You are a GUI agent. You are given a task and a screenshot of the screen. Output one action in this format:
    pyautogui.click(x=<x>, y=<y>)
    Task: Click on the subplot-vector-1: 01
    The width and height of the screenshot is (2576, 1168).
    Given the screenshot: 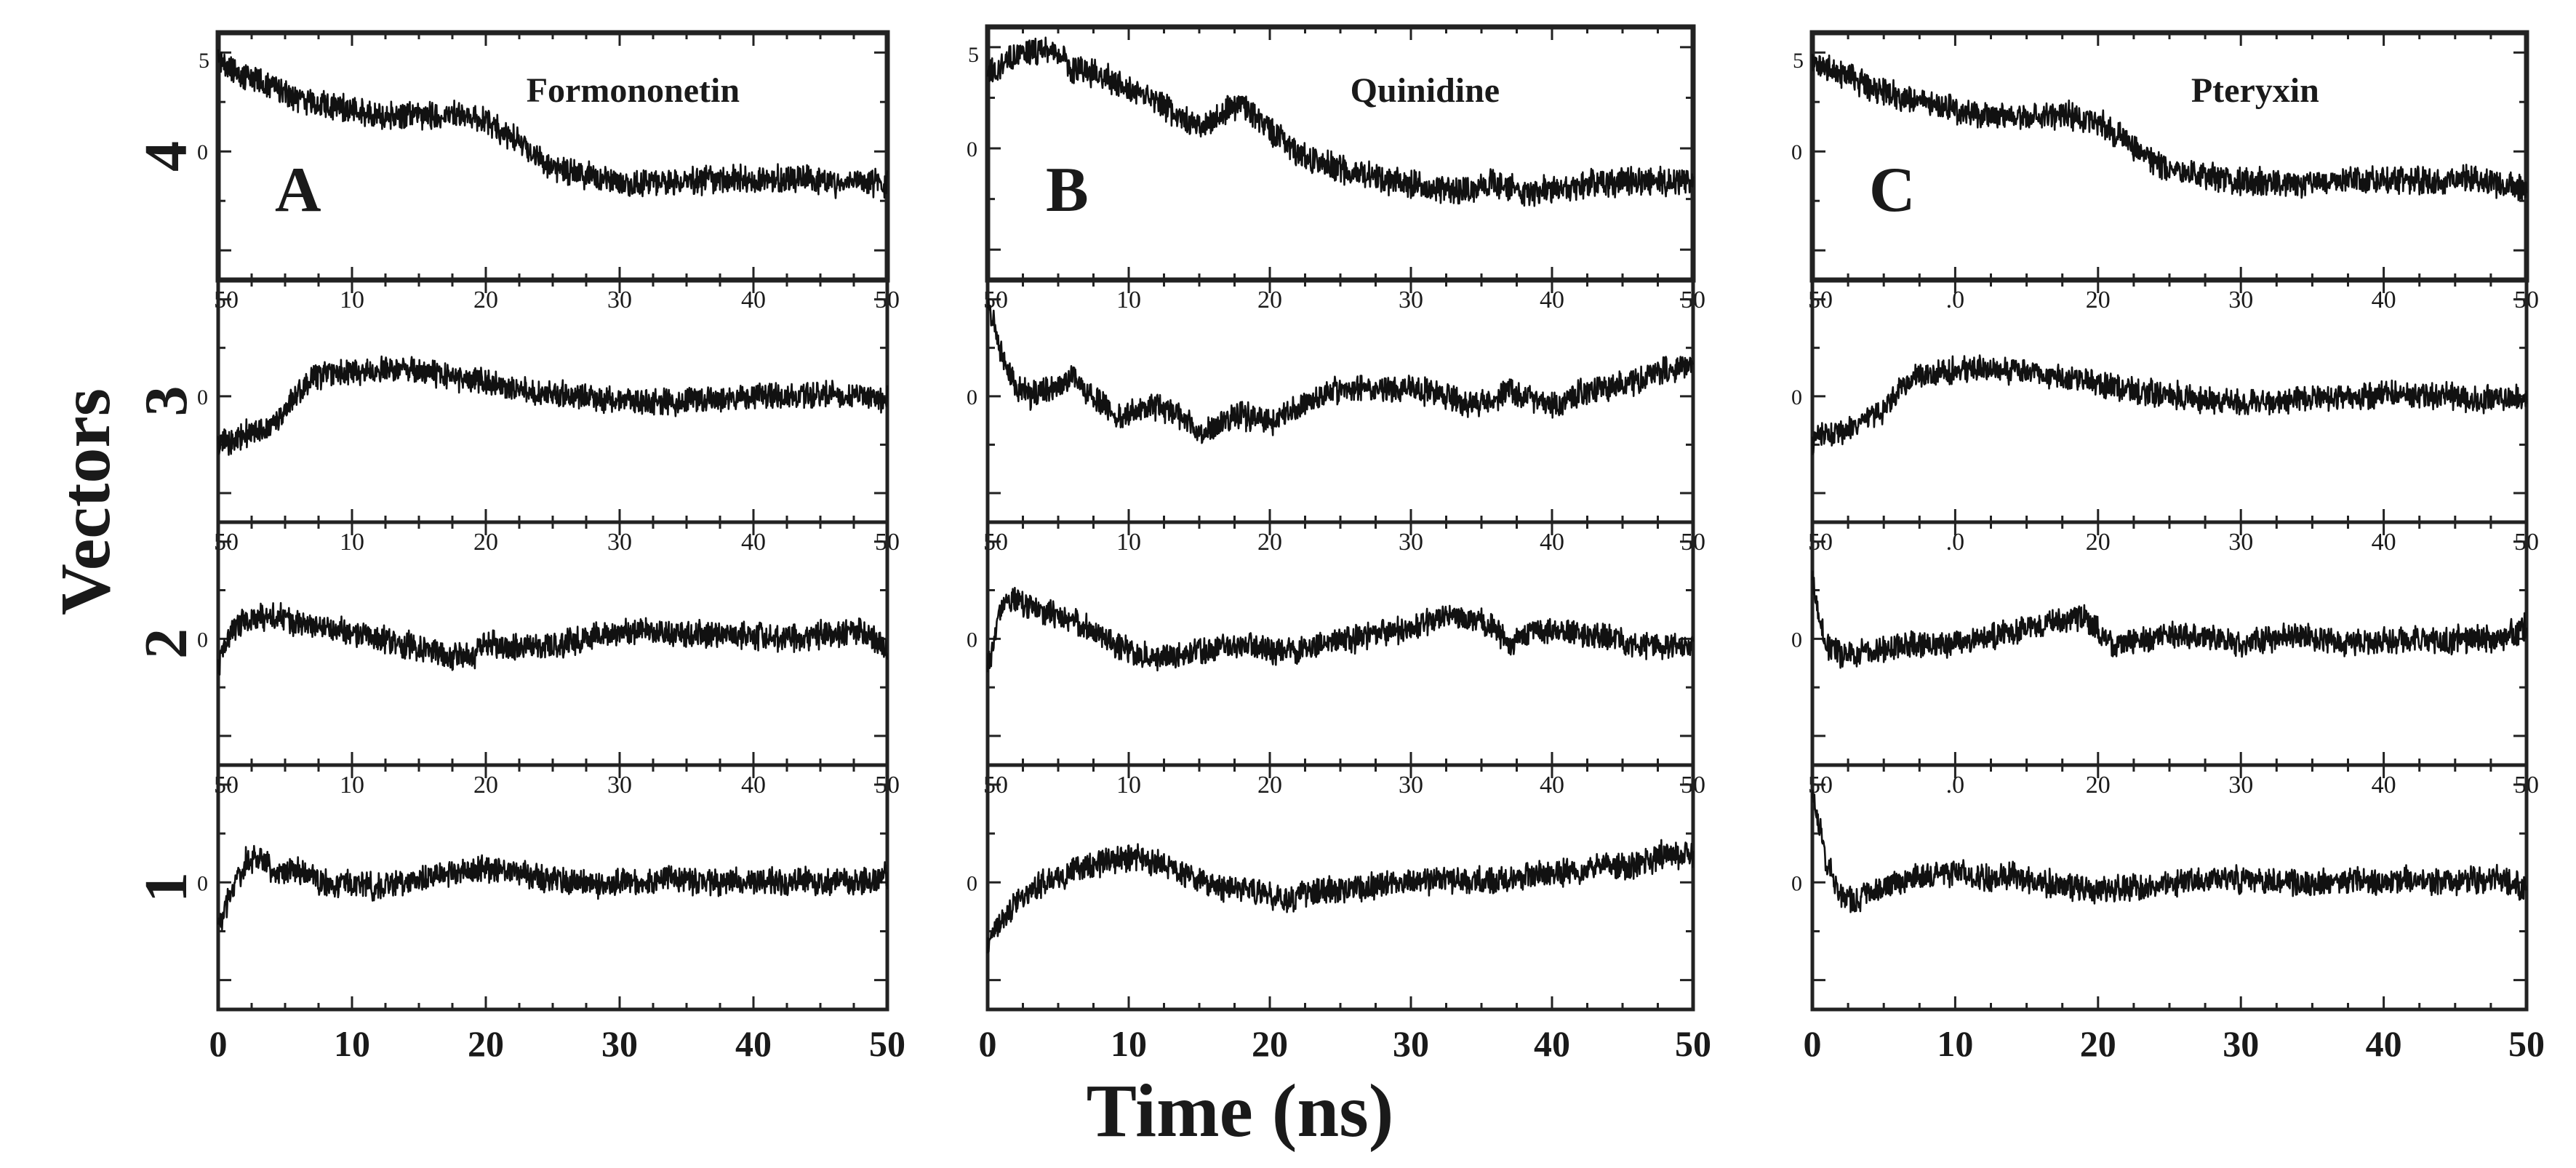 What is the action you would take?
    pyautogui.click(x=510, y=887)
    